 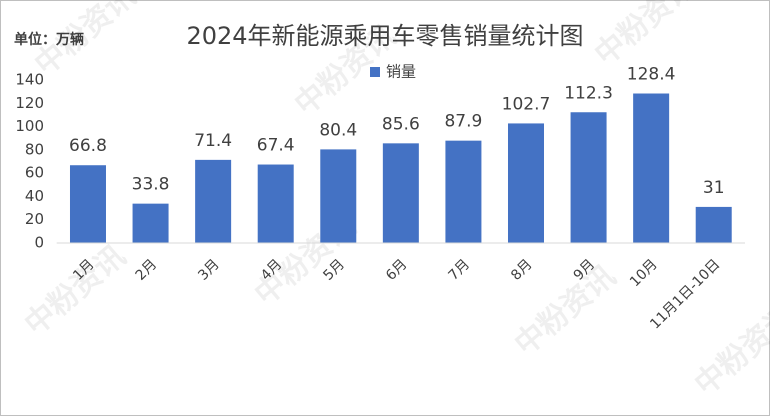 What do you see at coordinates (29, 126) in the screenshot?
I see `y-tick-label: 100` at bounding box center [29, 126].